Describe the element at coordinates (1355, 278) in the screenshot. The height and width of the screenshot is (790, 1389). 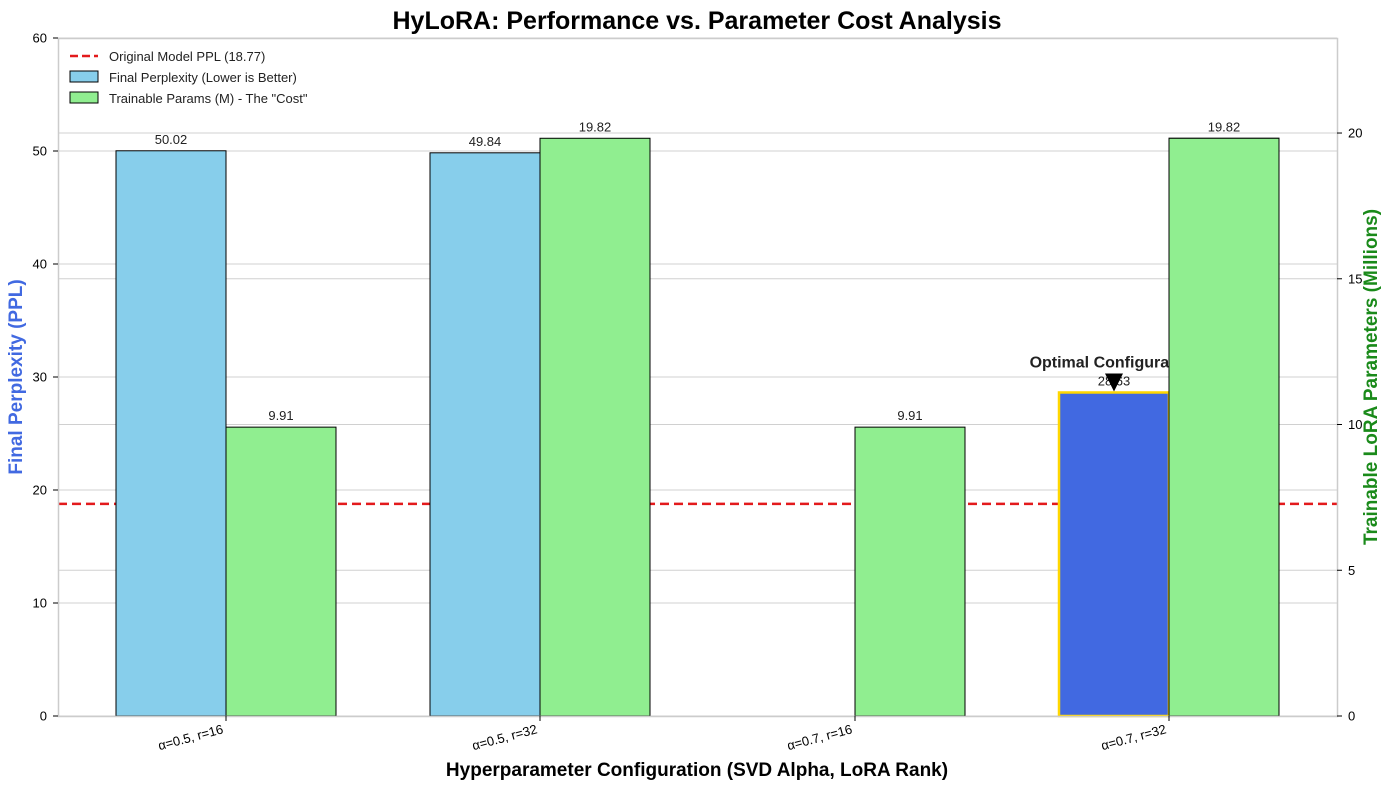
I see `y2-tick-label: 15` at that location.